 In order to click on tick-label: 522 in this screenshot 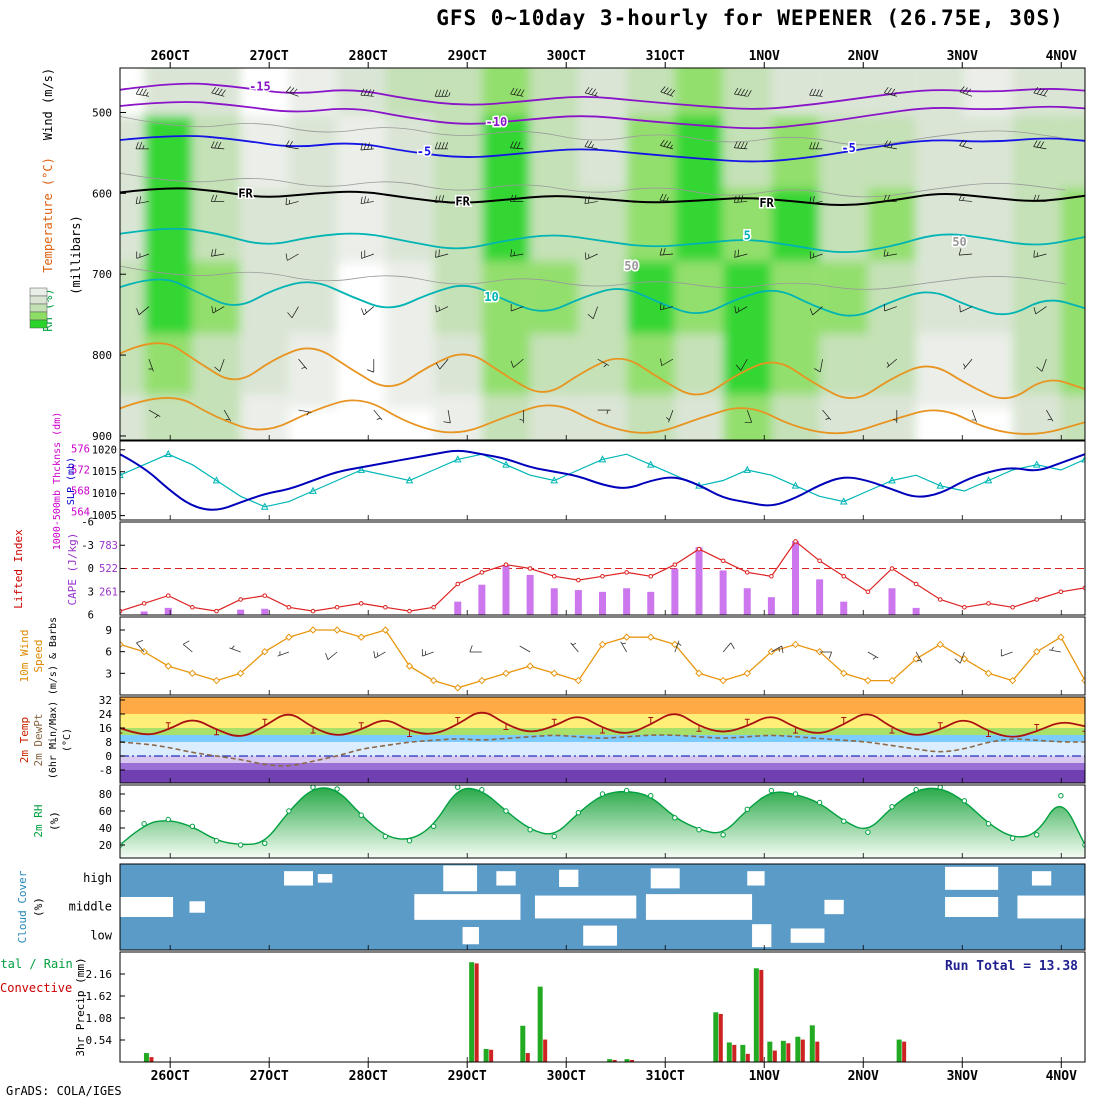, I will do `click(108, 569)`.